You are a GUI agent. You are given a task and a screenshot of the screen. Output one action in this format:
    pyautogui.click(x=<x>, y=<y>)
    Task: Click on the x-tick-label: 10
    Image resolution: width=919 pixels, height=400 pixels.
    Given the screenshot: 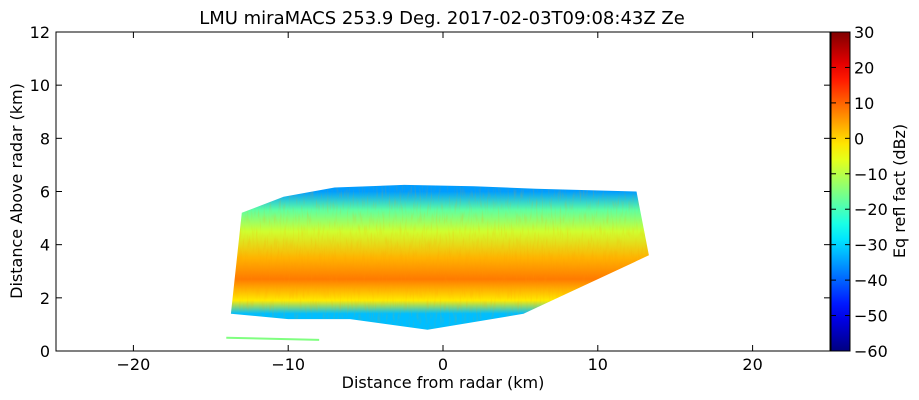 What is the action you would take?
    pyautogui.click(x=598, y=364)
    